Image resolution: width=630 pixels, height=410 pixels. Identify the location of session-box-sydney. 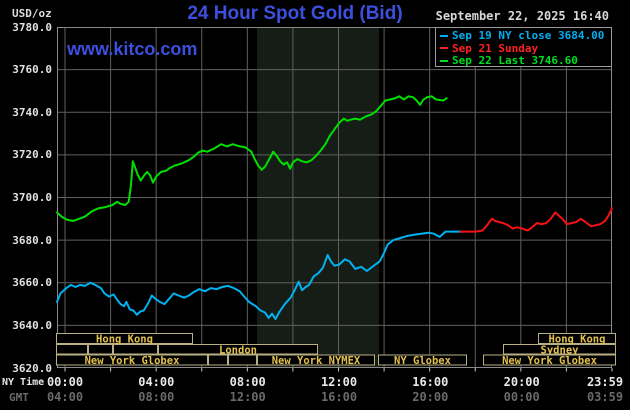
(559, 349).